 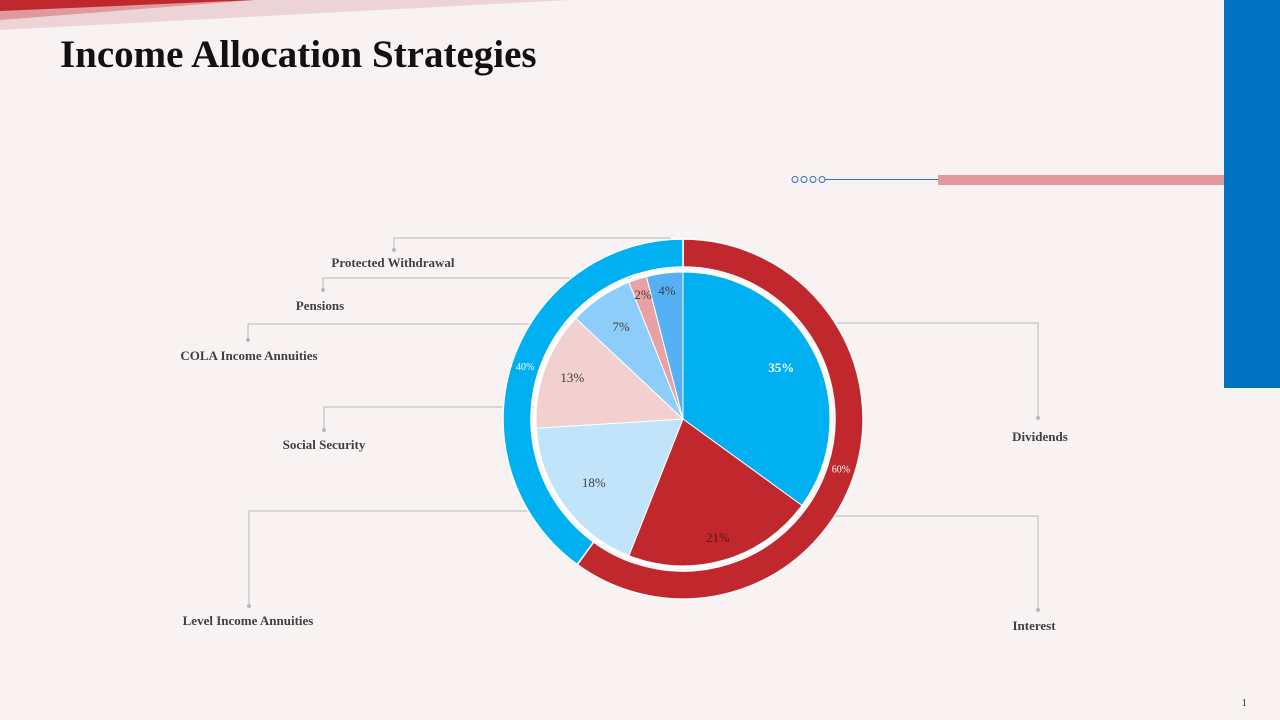 What do you see at coordinates (1040, 436) in the screenshot?
I see `category-label-dividends: Dividends` at bounding box center [1040, 436].